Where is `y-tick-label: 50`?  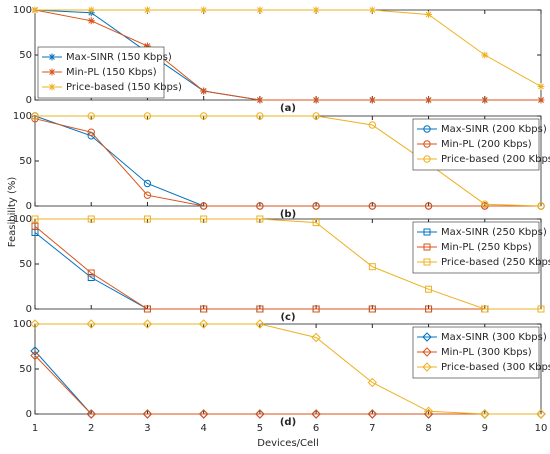
y-tick-label: 50 is located at coordinates (25, 161).